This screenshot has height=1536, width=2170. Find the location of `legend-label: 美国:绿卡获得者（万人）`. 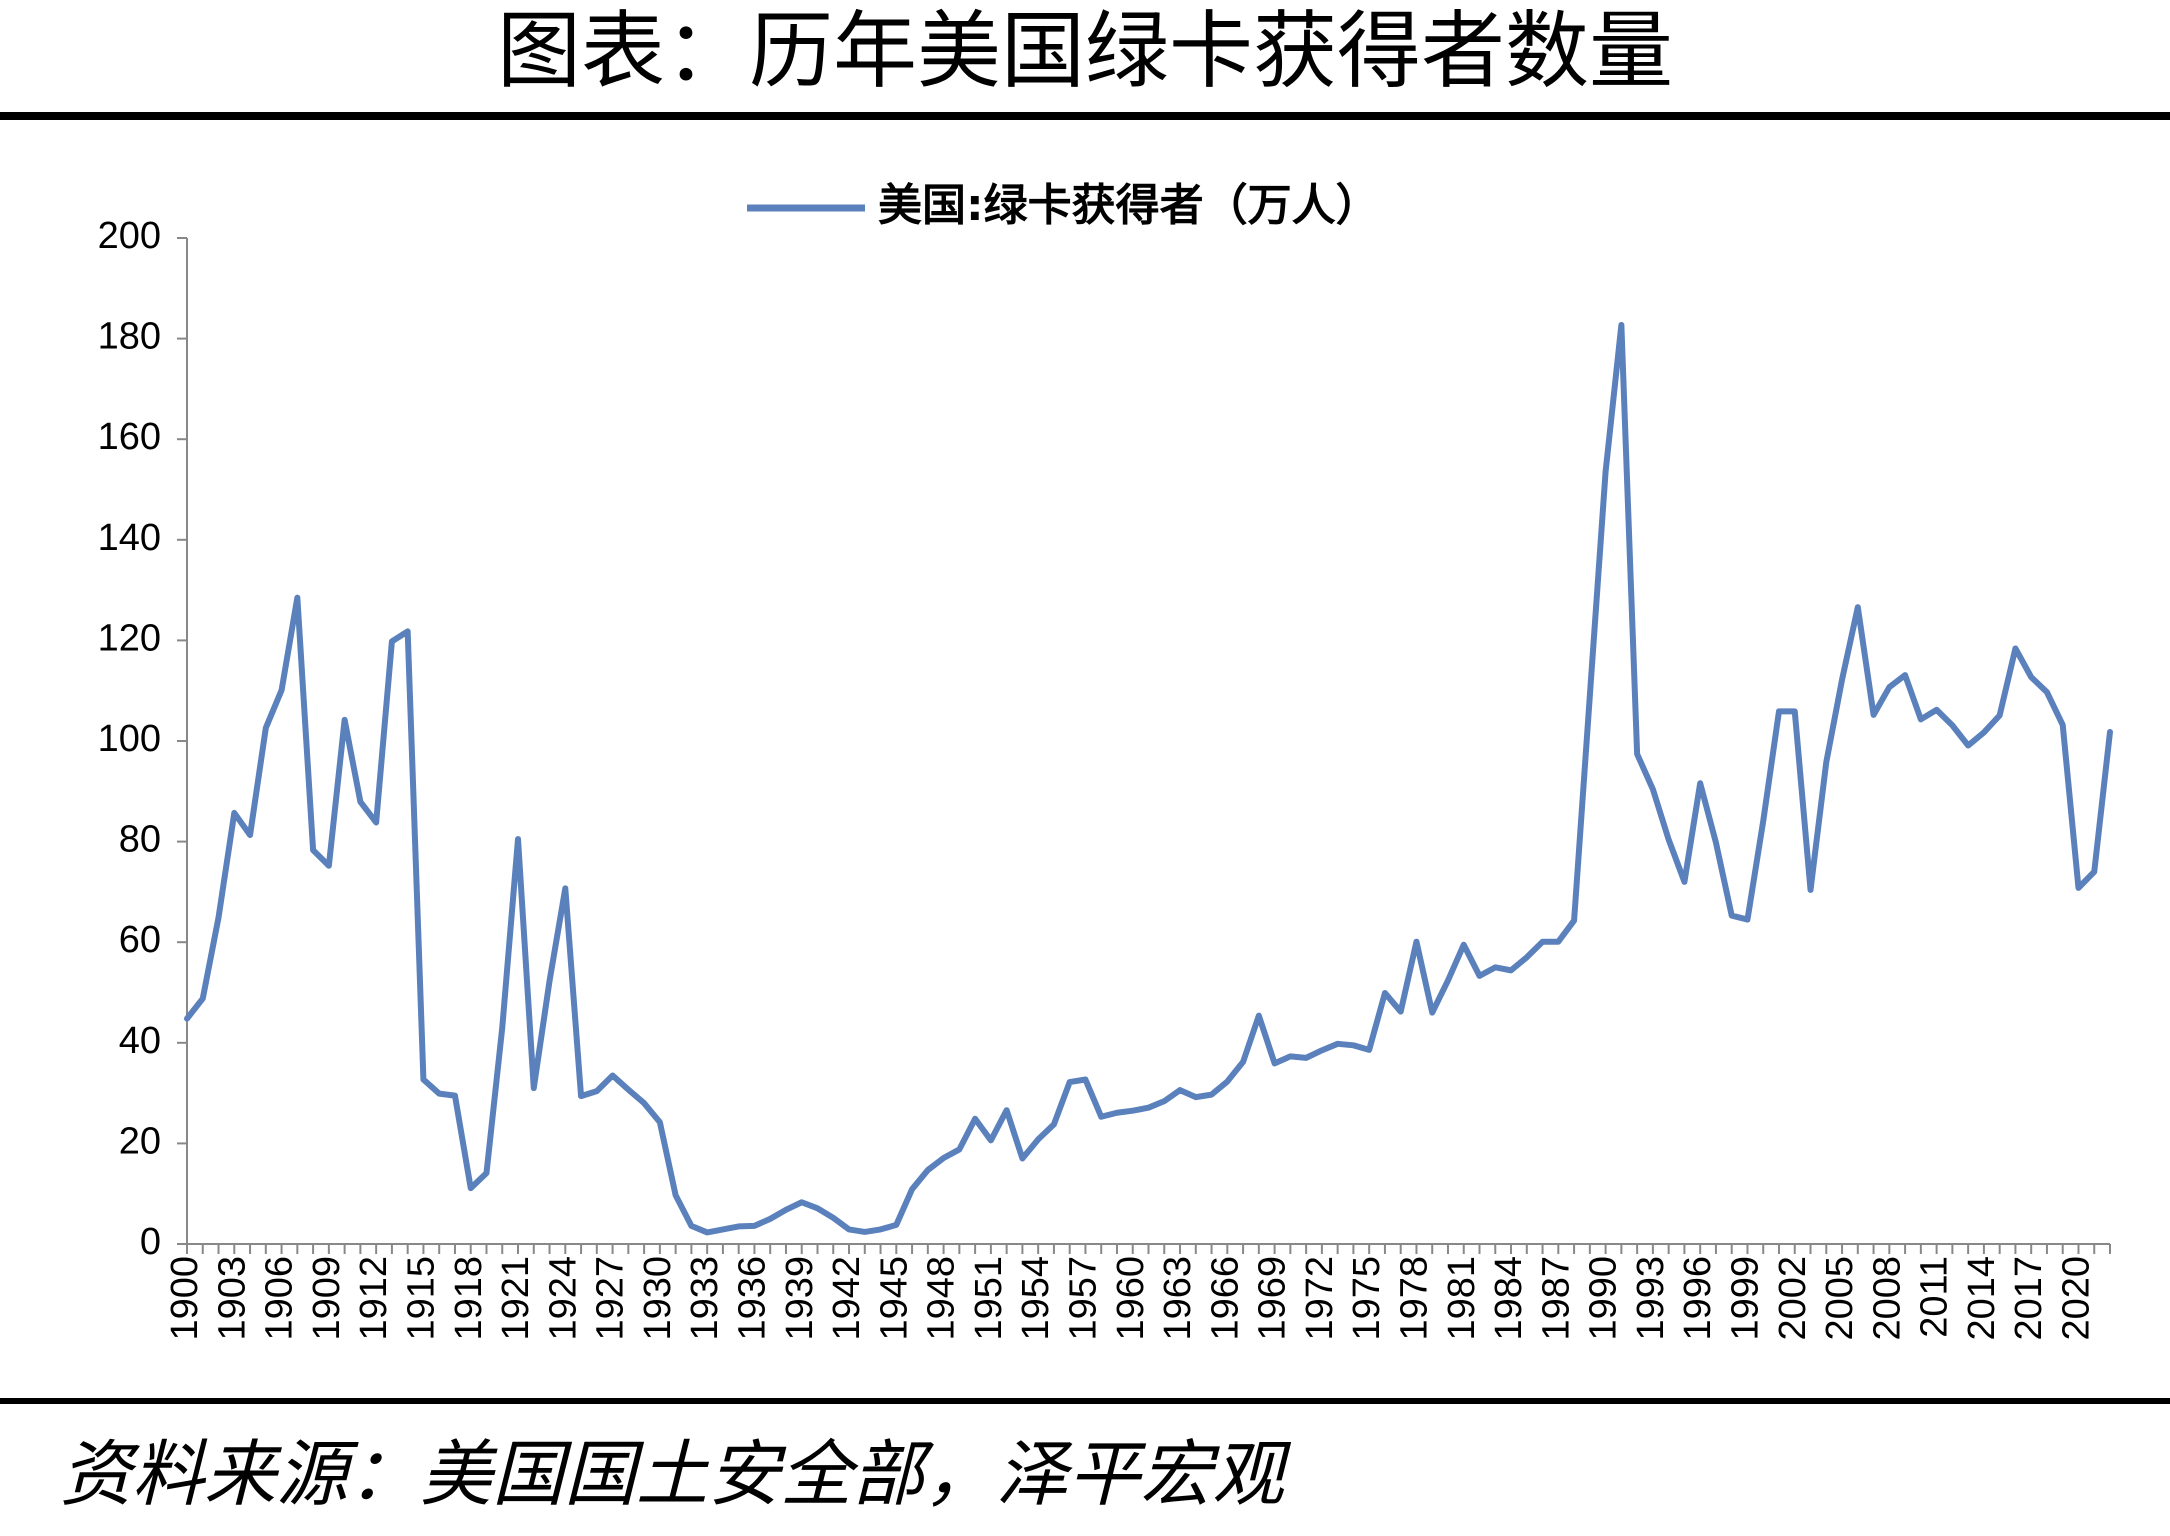

legend-label: 美国:绿卡获得者（万人） is located at coordinates (1129, 205).